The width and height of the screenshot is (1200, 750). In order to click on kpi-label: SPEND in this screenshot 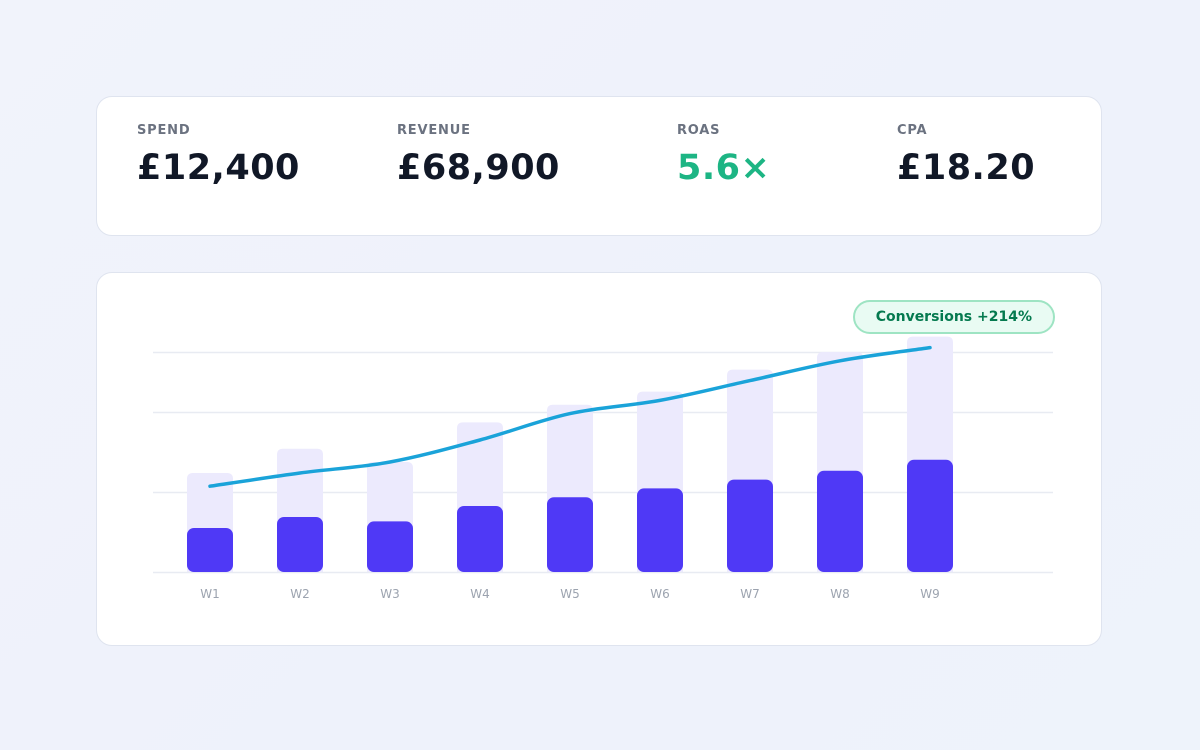, I will do `click(164, 130)`.